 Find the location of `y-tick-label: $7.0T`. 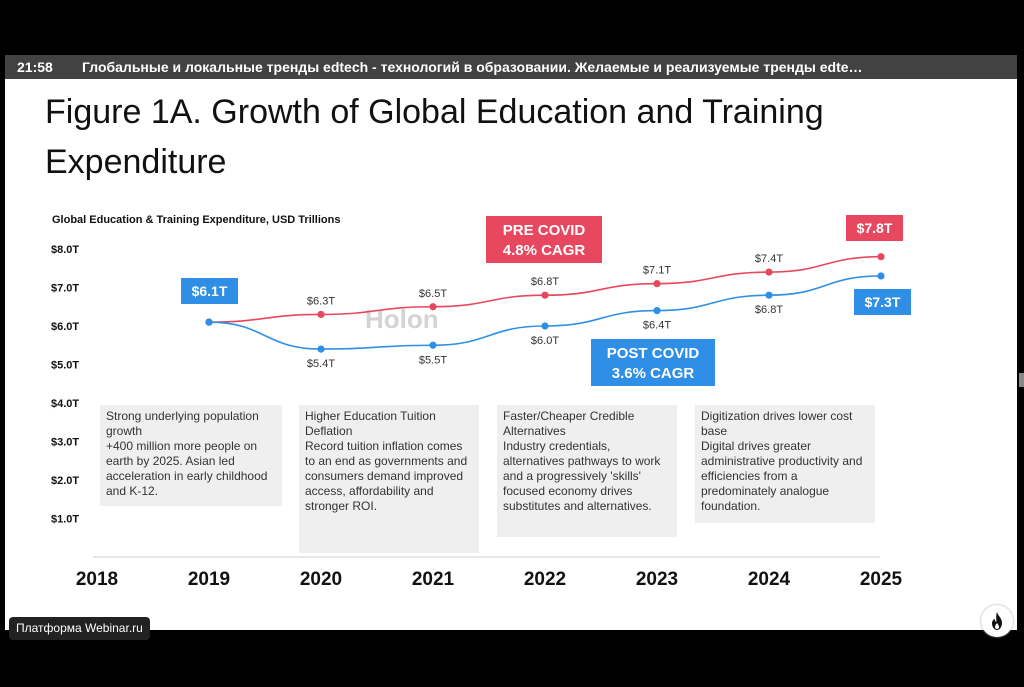

y-tick-label: $7.0T is located at coordinates (65, 289).